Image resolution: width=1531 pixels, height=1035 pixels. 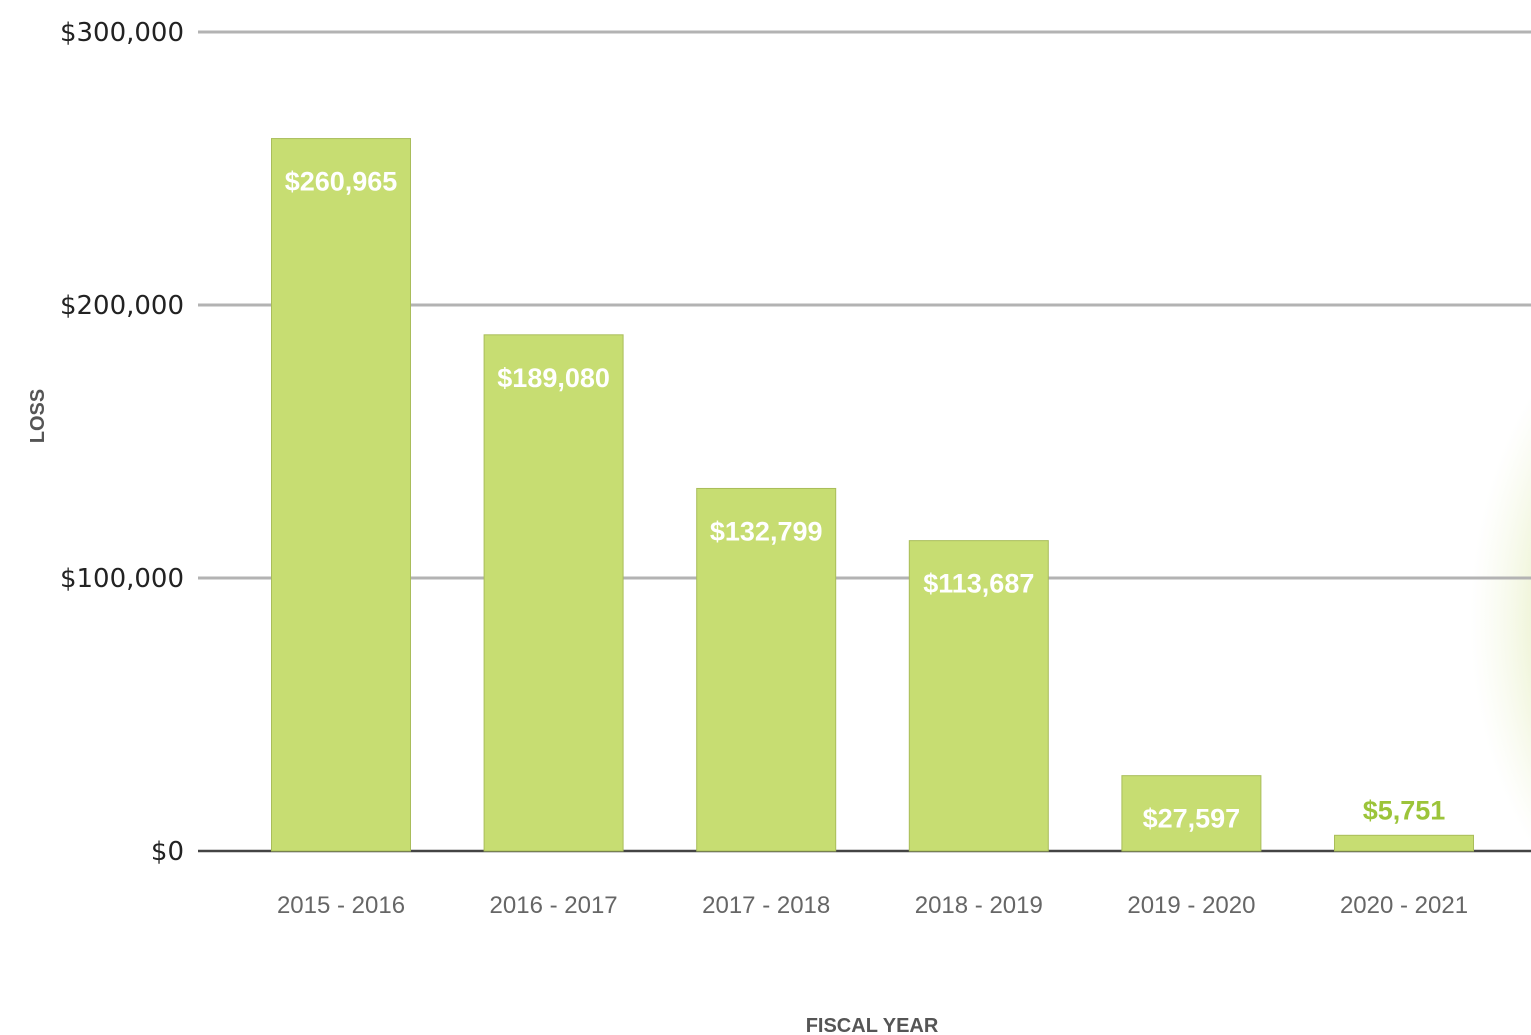 I want to click on data-label: $27,597, so click(x=1192, y=819).